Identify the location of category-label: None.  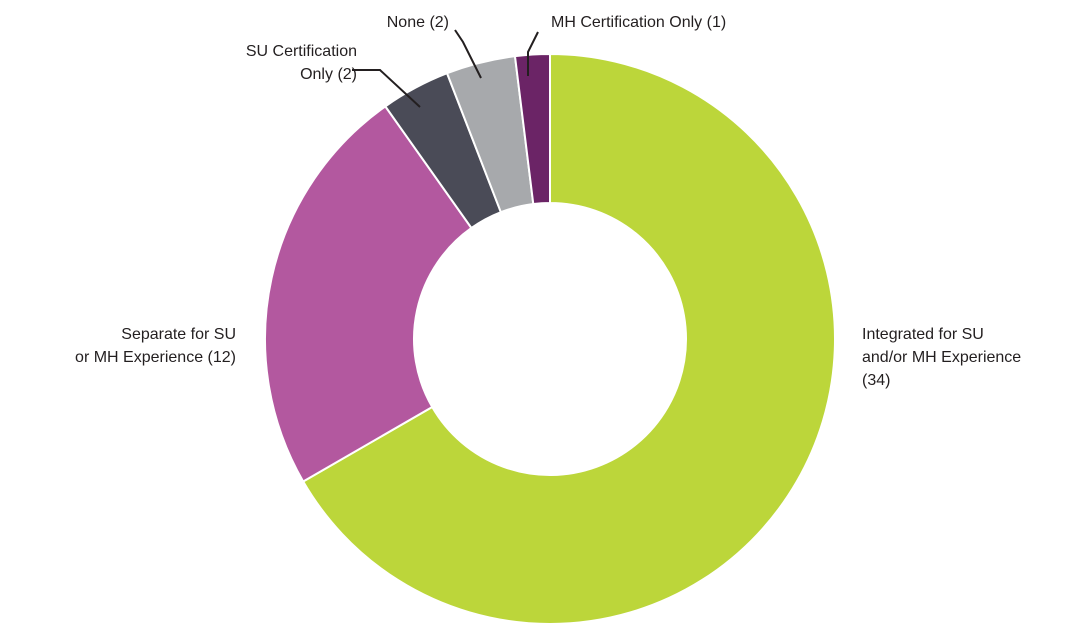
(405, 22).